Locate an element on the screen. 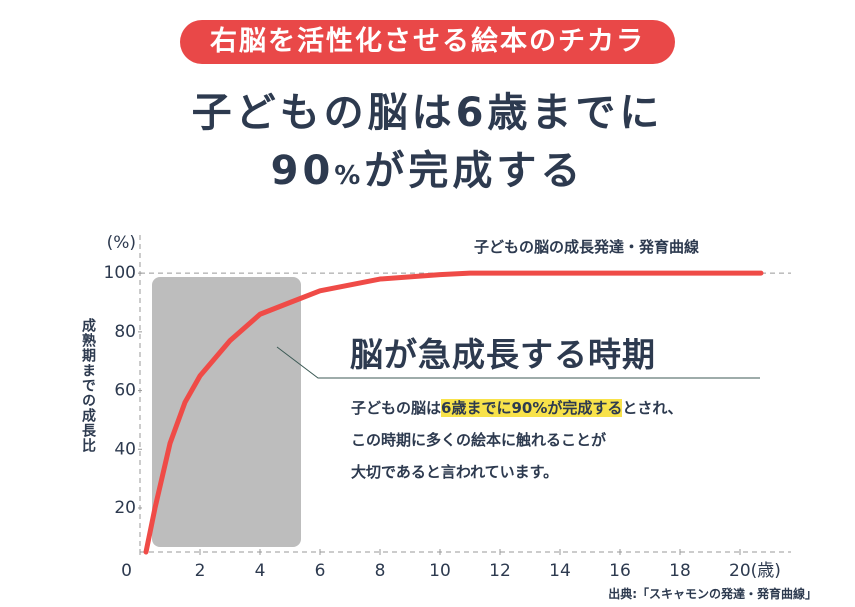 The width and height of the screenshot is (855, 607). annotation-line: この時期に多くの絵本に触れることが is located at coordinates (479, 440).